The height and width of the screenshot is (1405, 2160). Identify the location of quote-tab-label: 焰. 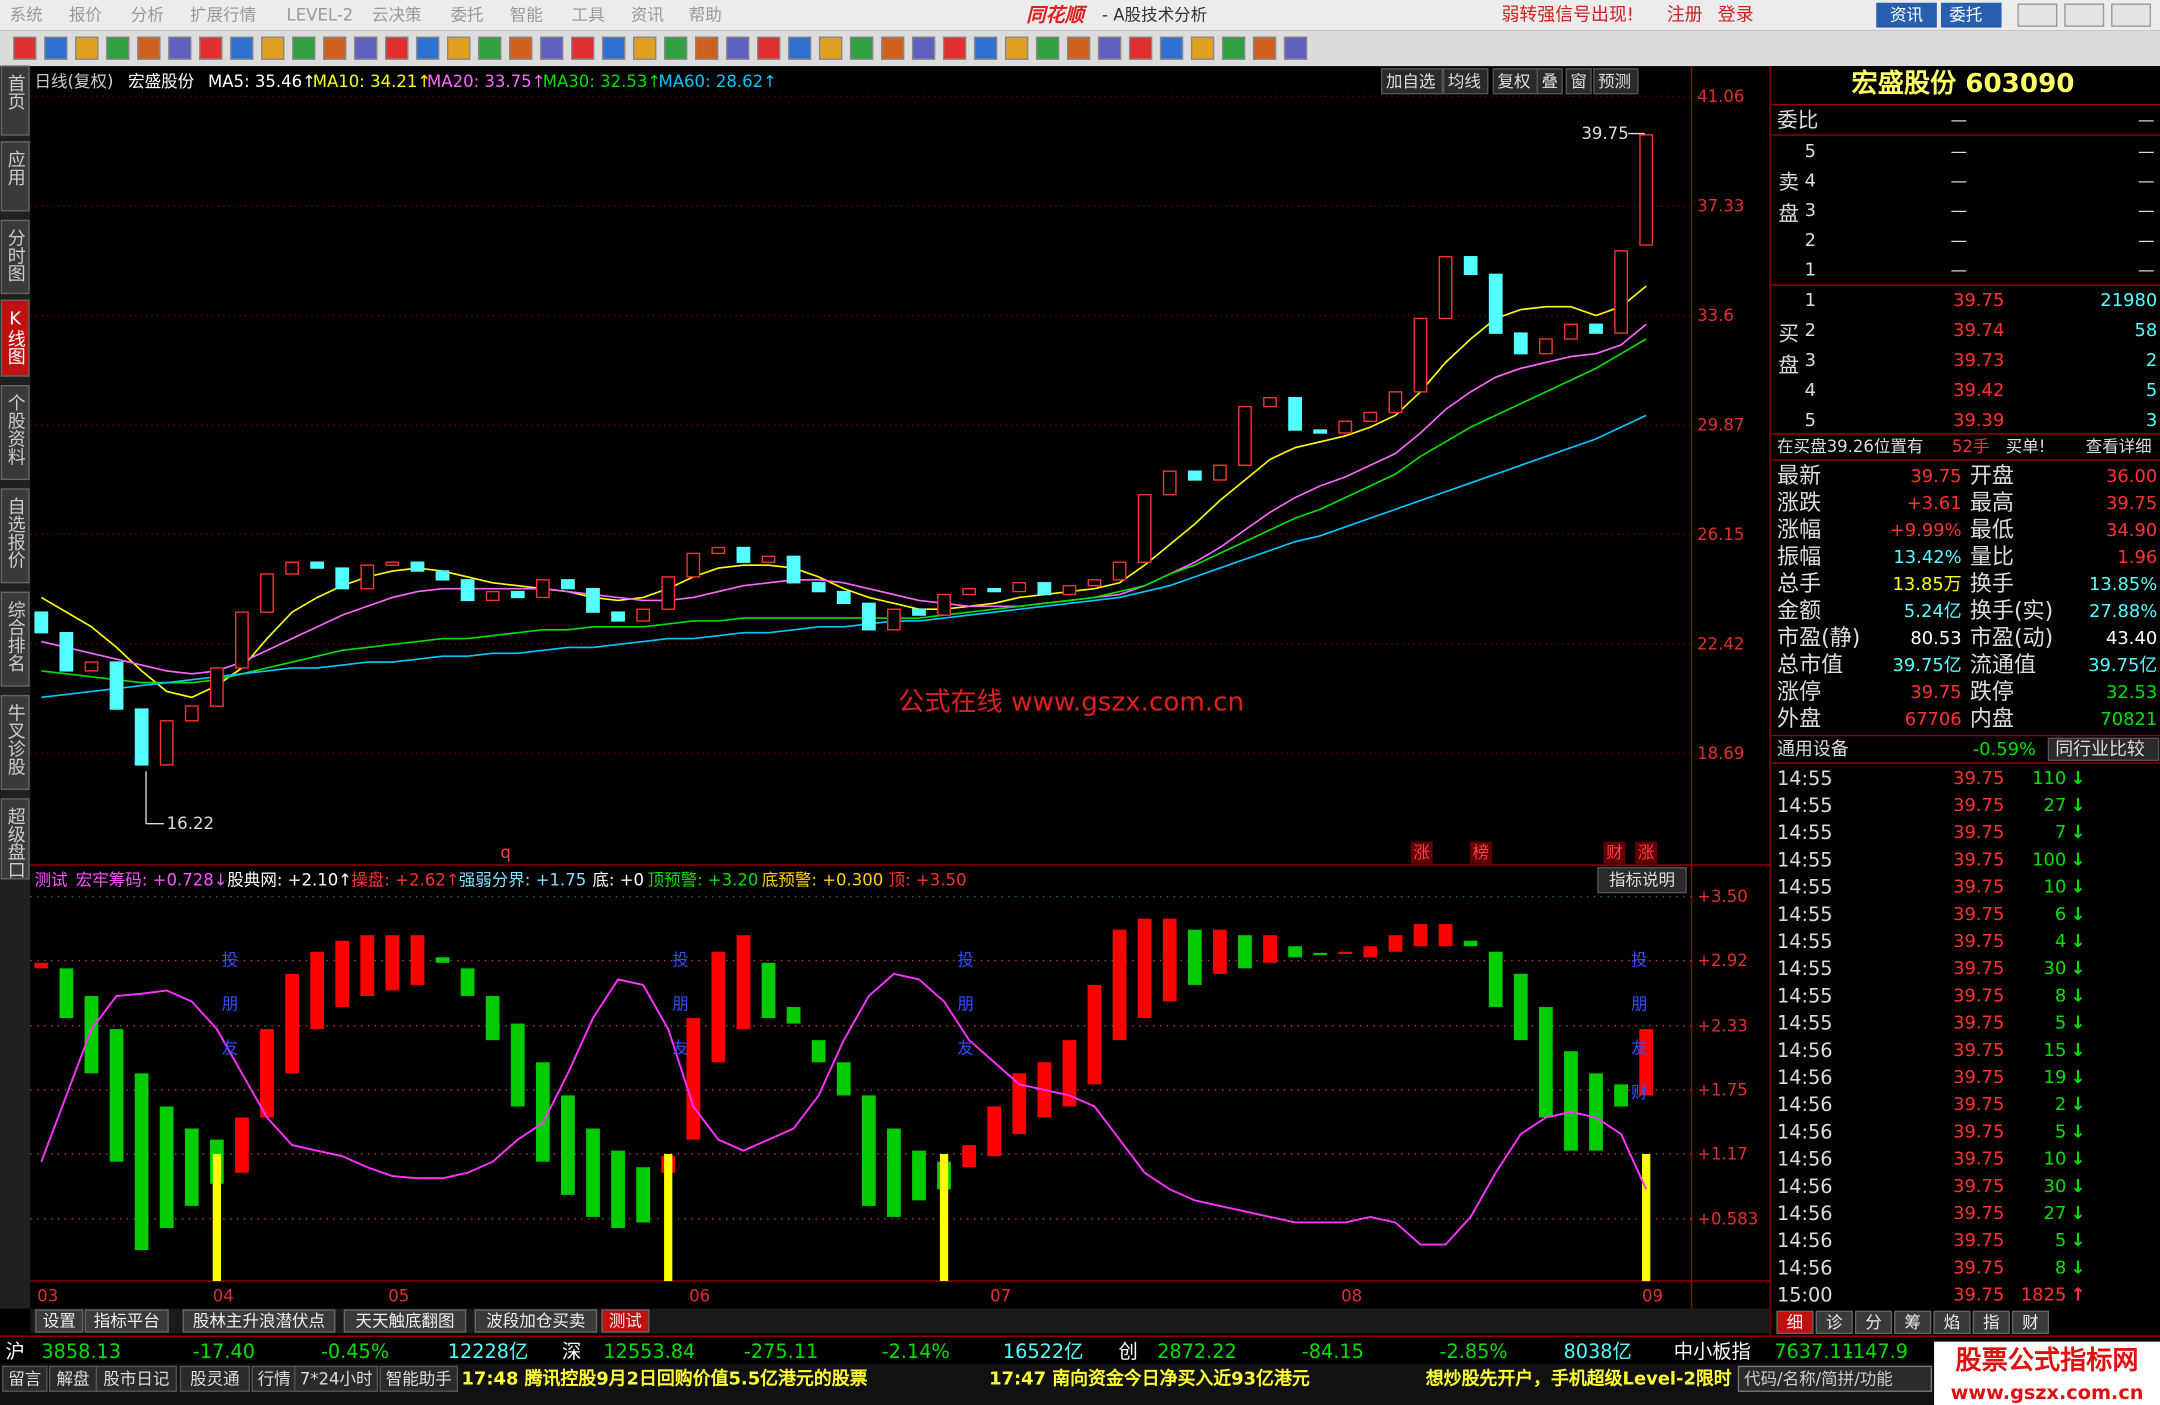
(1952, 1322).